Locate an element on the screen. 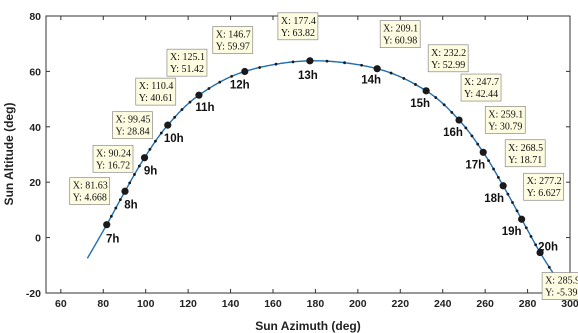 This screenshot has height=333, width=578. datatip-10h: X: 110.4Y: 40.61 is located at coordinates (156, 91).